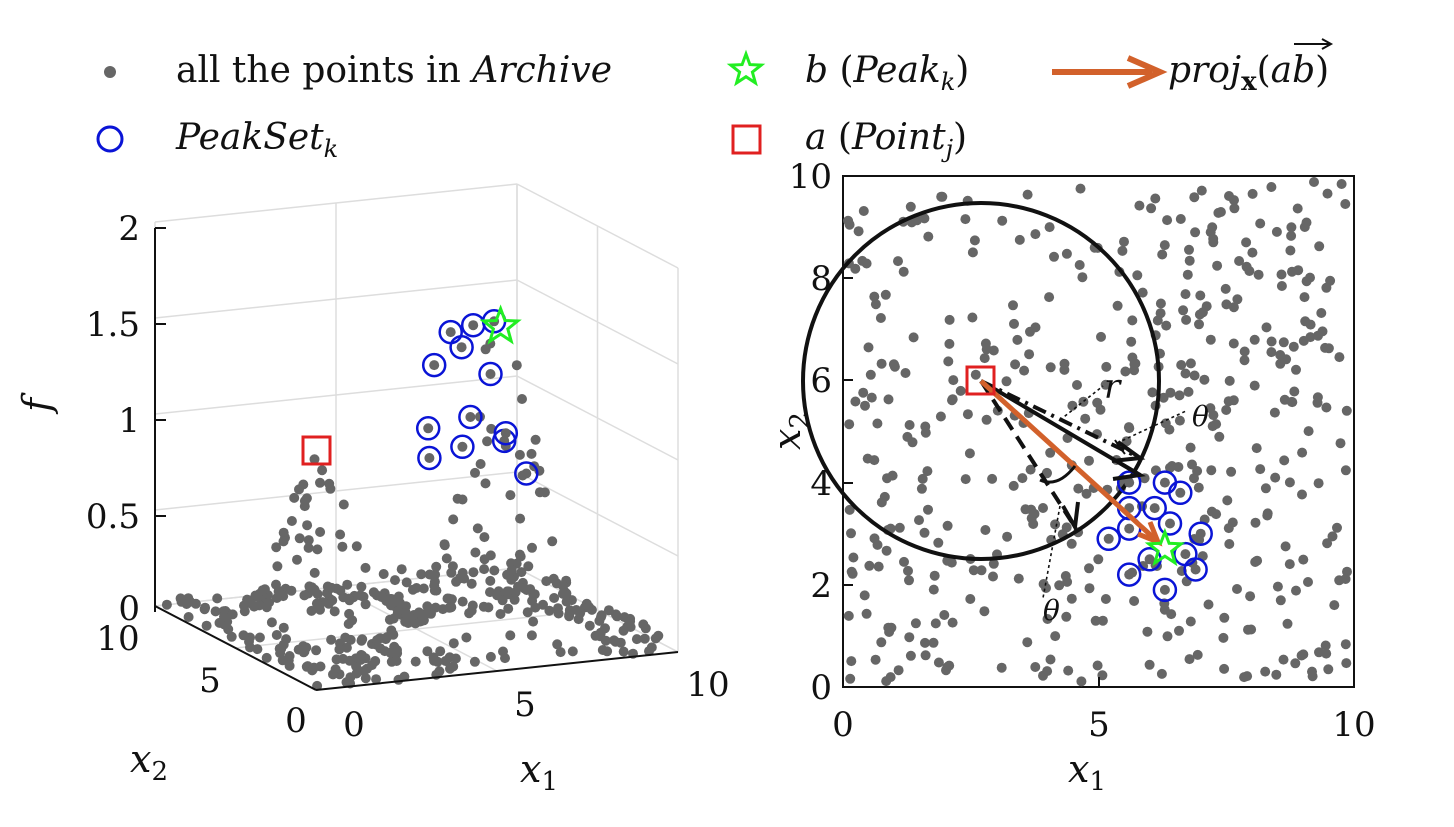  What do you see at coordinates (821, 381) in the screenshot?
I see `y2d-tick-6: 6` at bounding box center [821, 381].